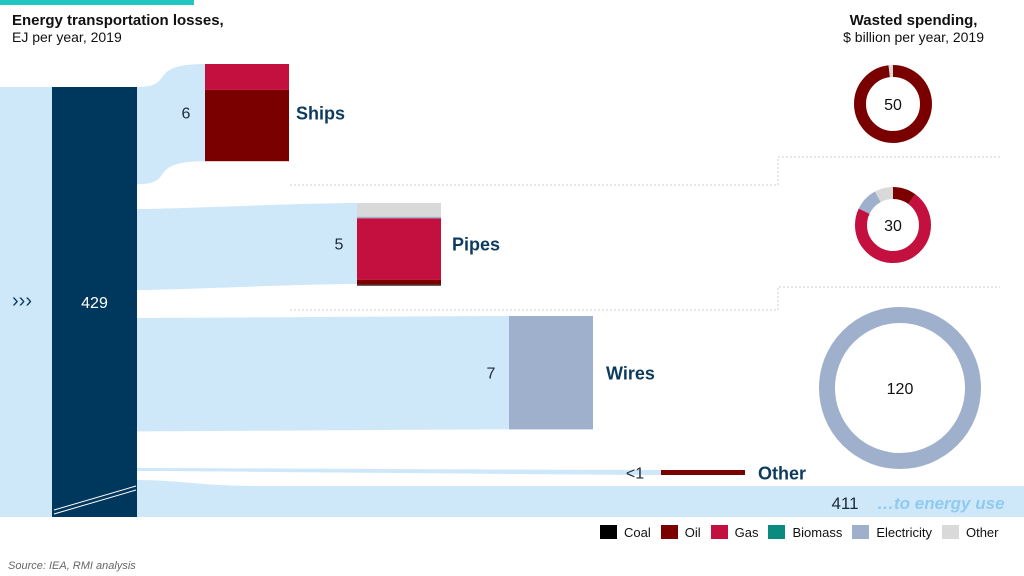 This screenshot has height=576, width=1024. What do you see at coordinates (323, 374) in the screenshot?
I see `flow-band-wires` at bounding box center [323, 374].